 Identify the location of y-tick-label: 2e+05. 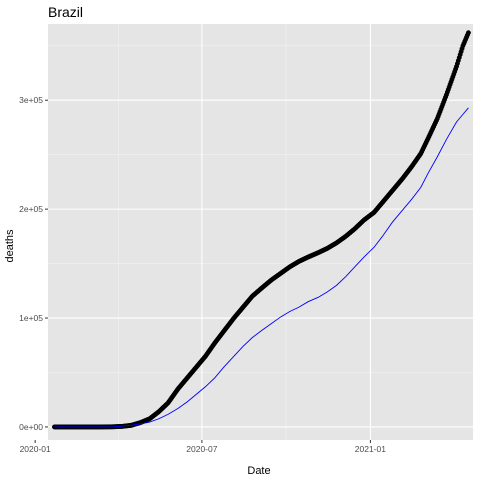
(31, 209).